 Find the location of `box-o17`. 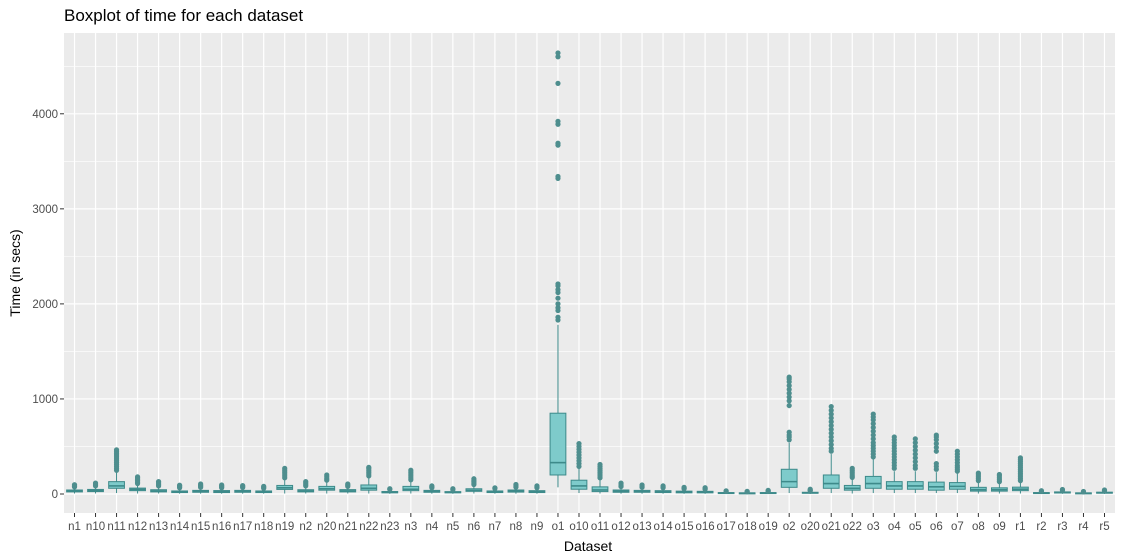

box-o17 is located at coordinates (726, 491).